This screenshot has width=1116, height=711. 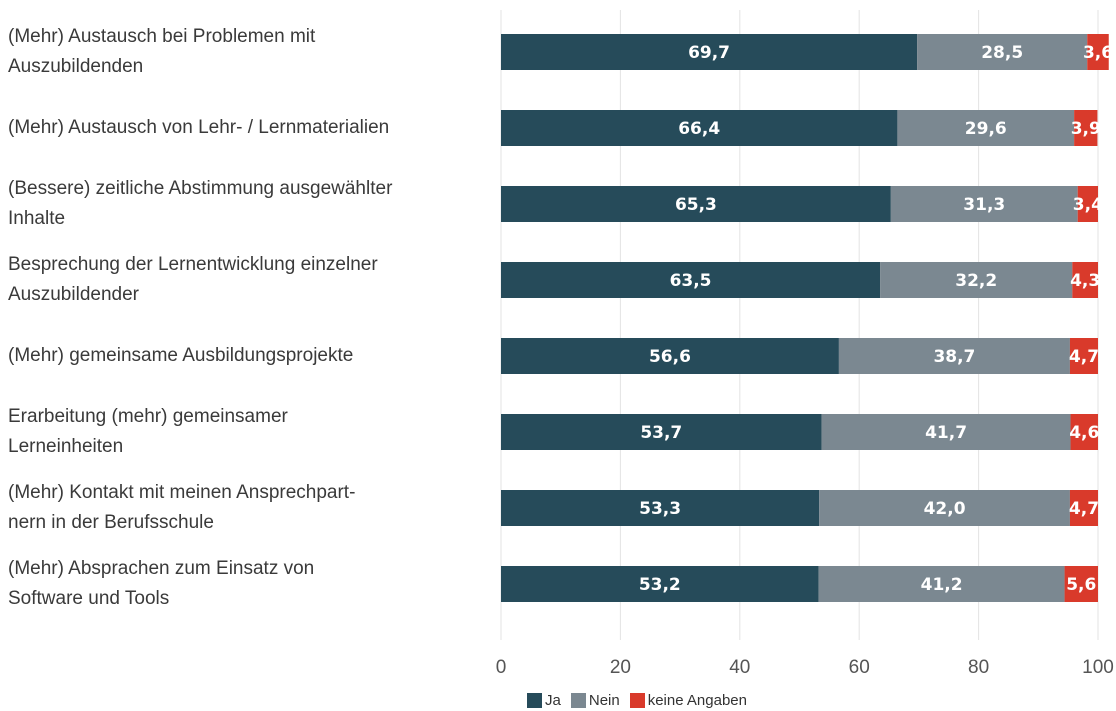 I want to click on category-label: (Mehr) gemeinsame Ausbildungsprojekte, so click(x=181, y=355).